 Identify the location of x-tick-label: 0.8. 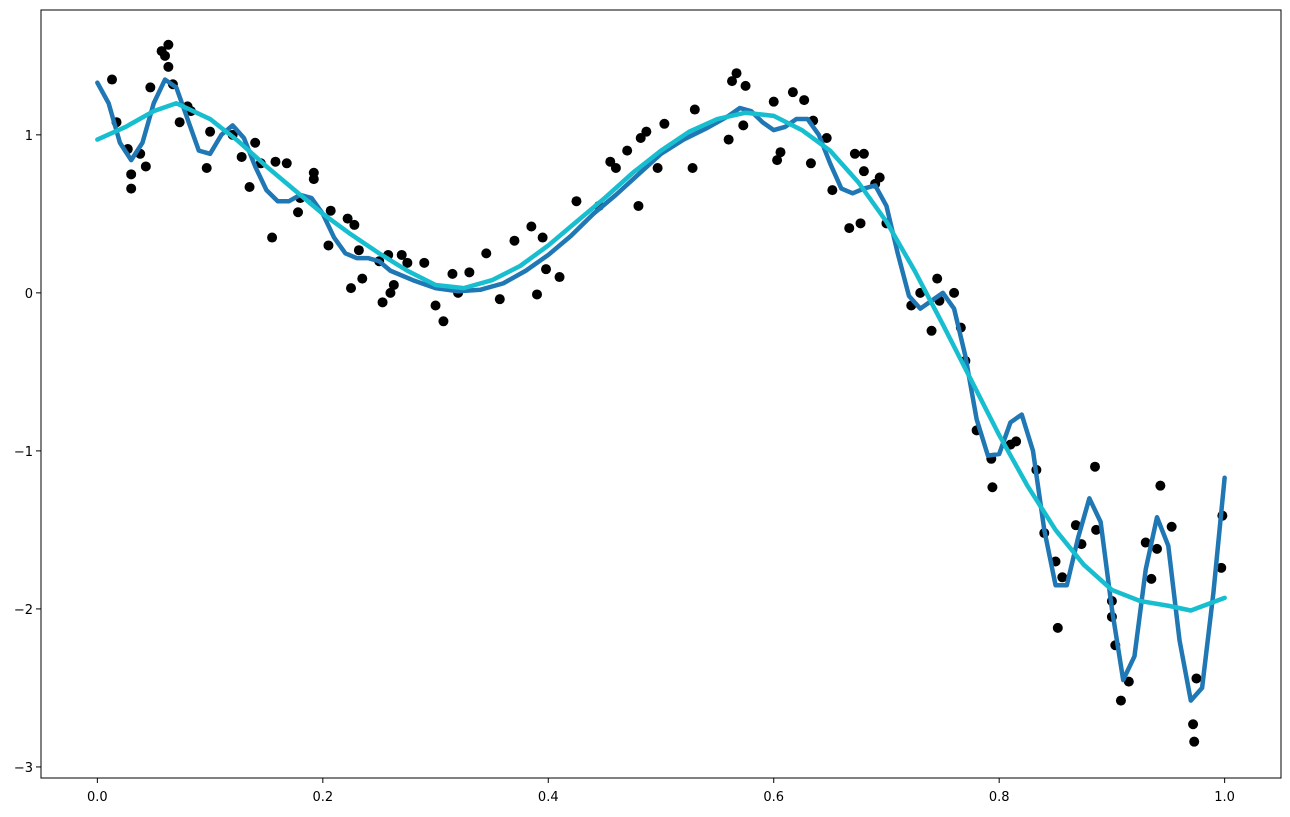
(999, 797).